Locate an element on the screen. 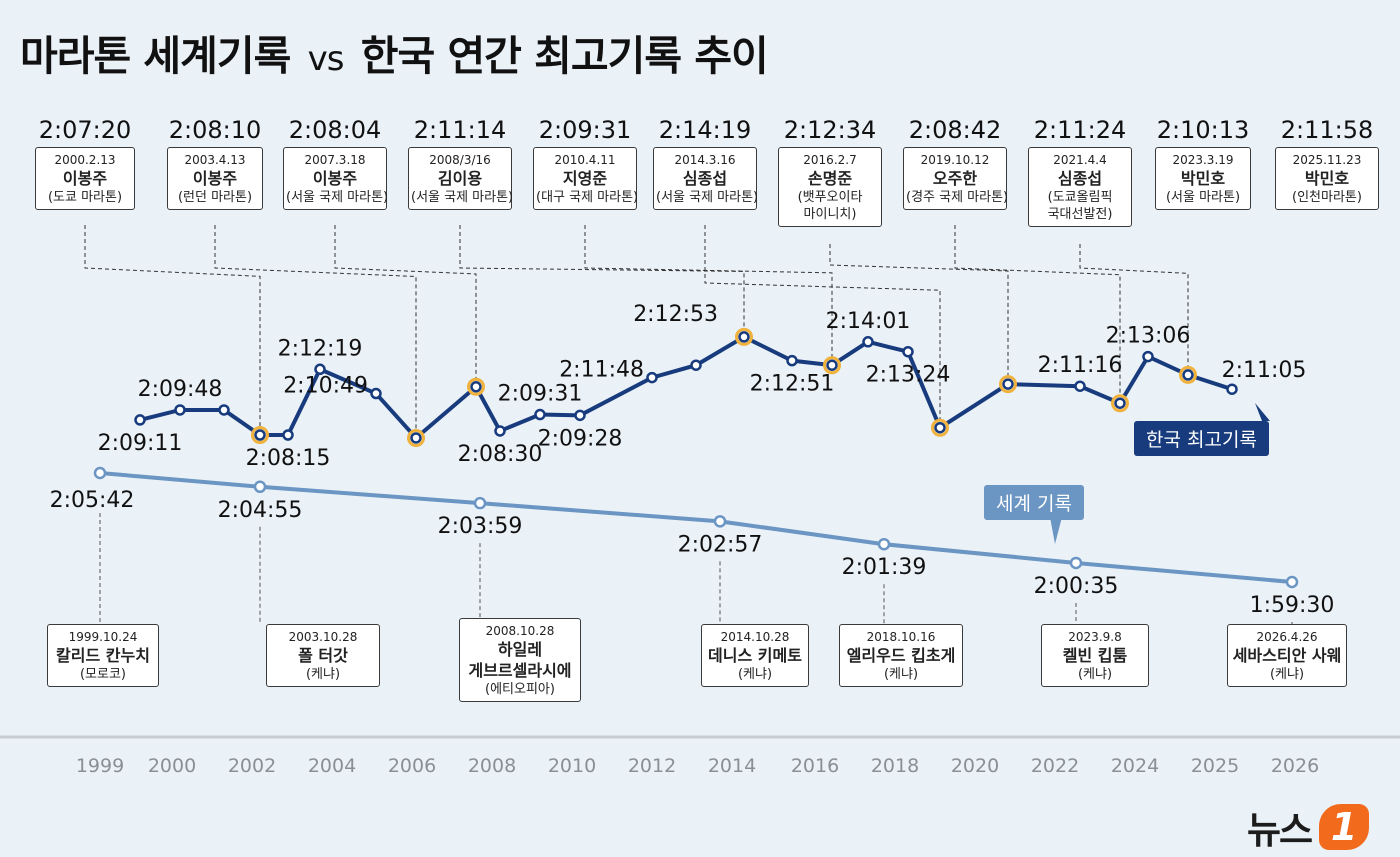 Image resolution: width=1400 pixels, height=857 pixels. korea-tag-pointer is located at coordinates (1262, 412).